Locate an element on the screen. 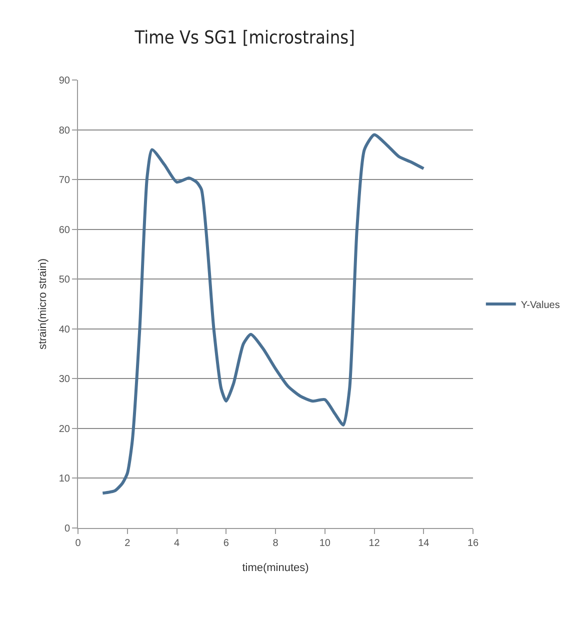 This screenshot has height=618, width=583. y-tick-label: 0 is located at coordinates (67, 529).